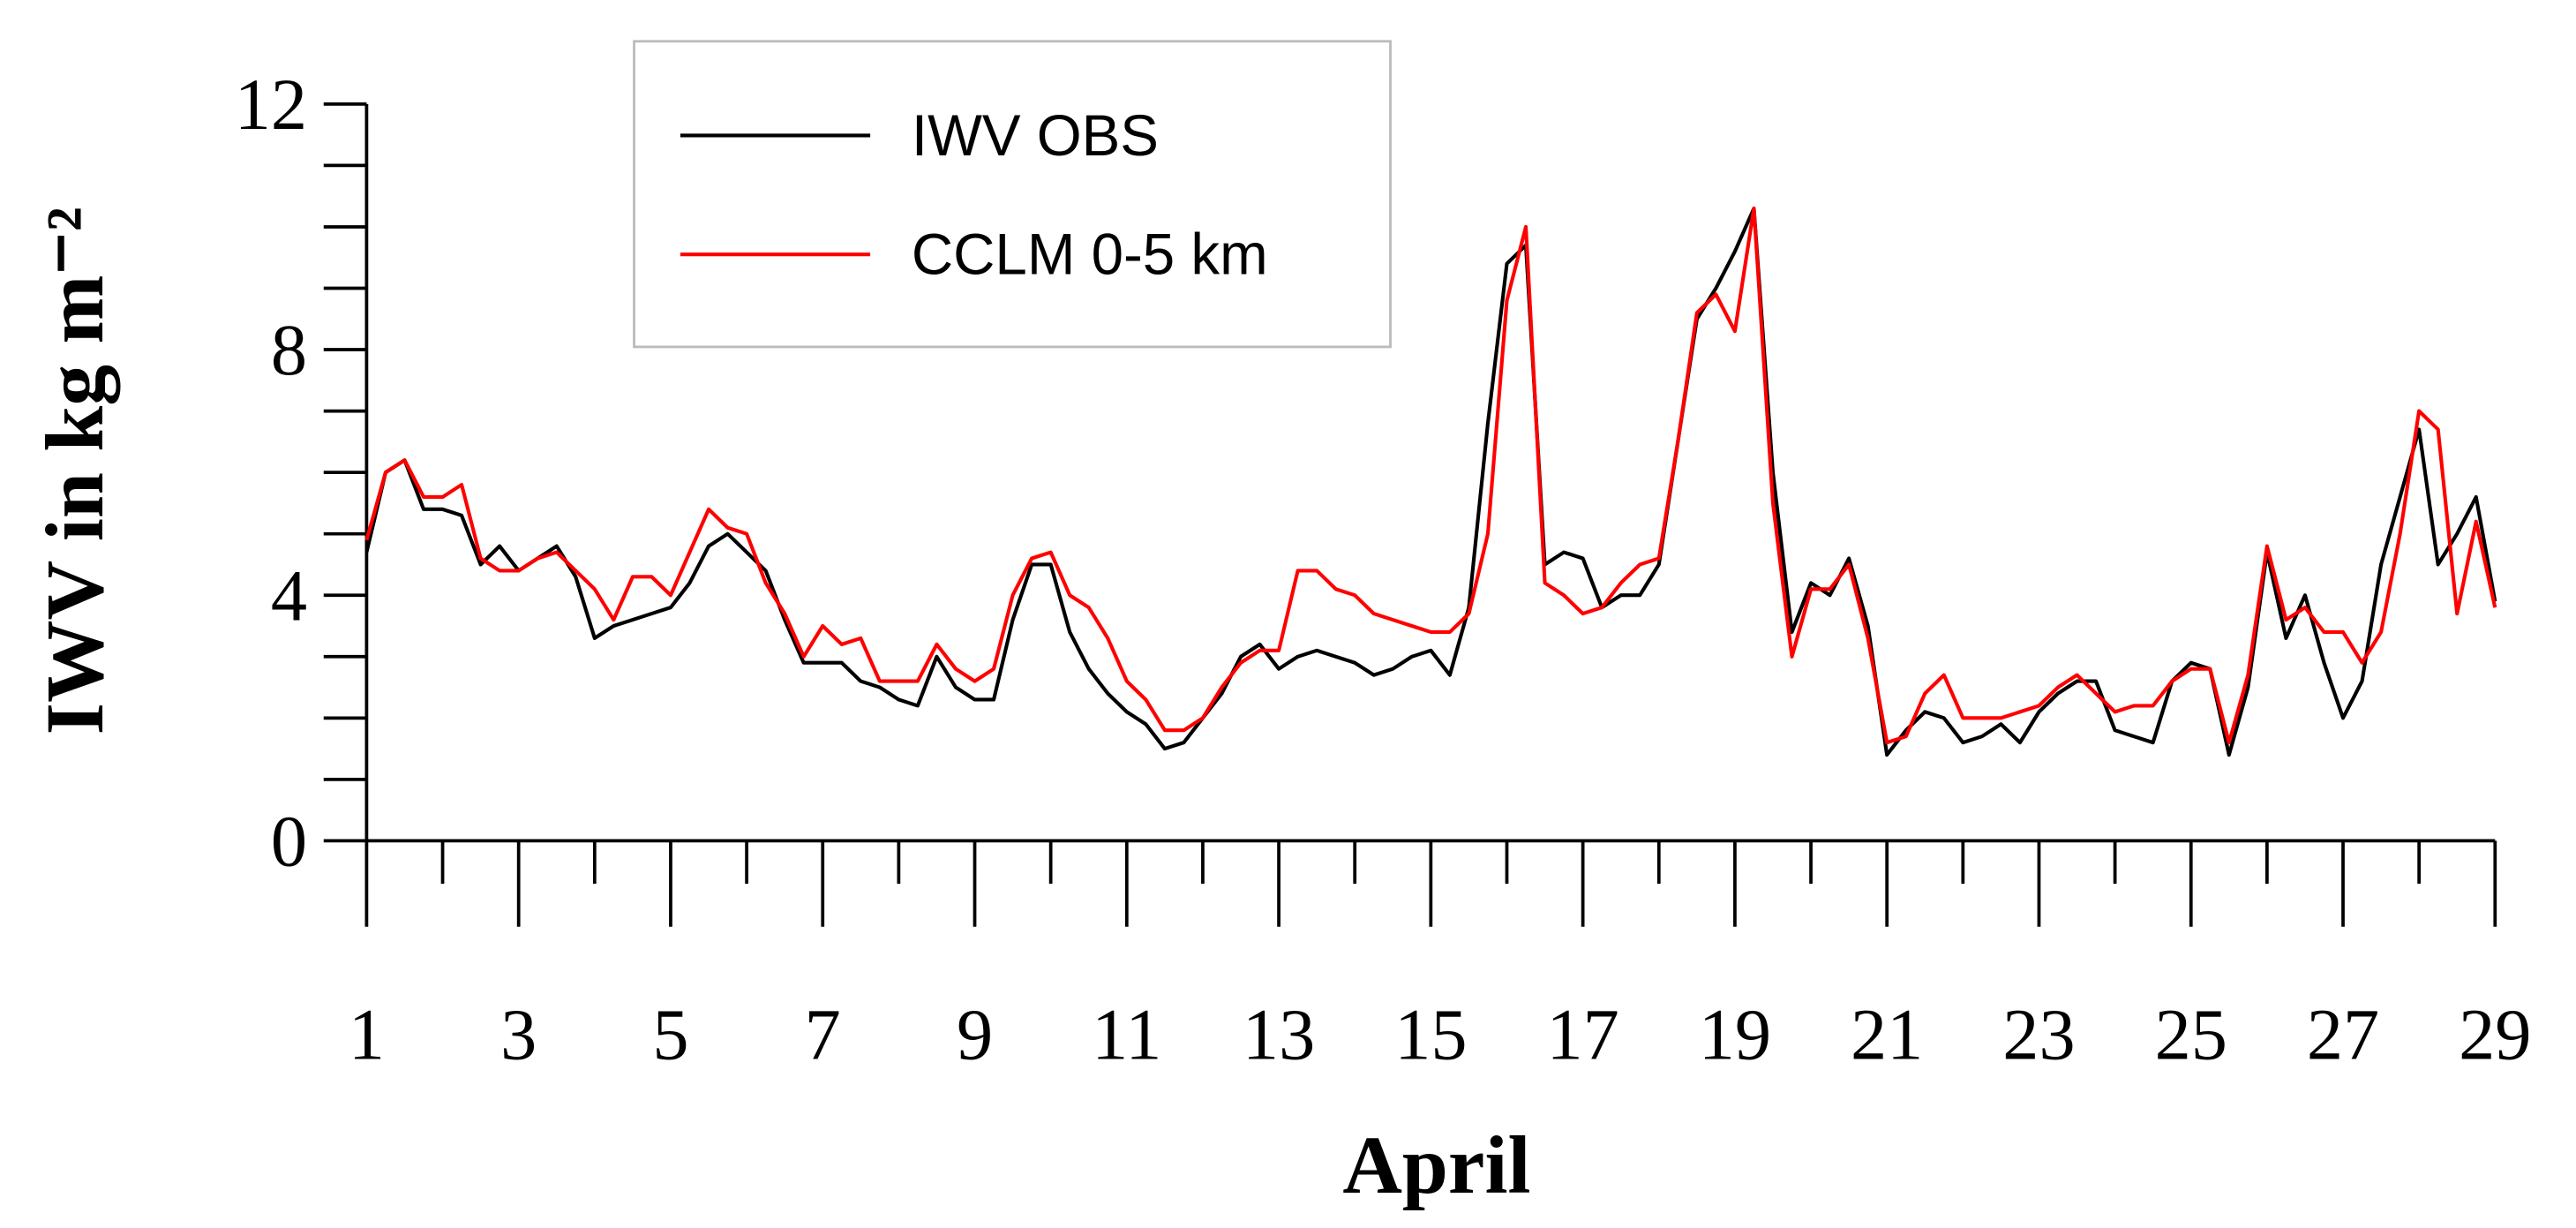 This screenshot has width=2576, height=1228. I want to click on x-tick-label: 7, so click(823, 1034).